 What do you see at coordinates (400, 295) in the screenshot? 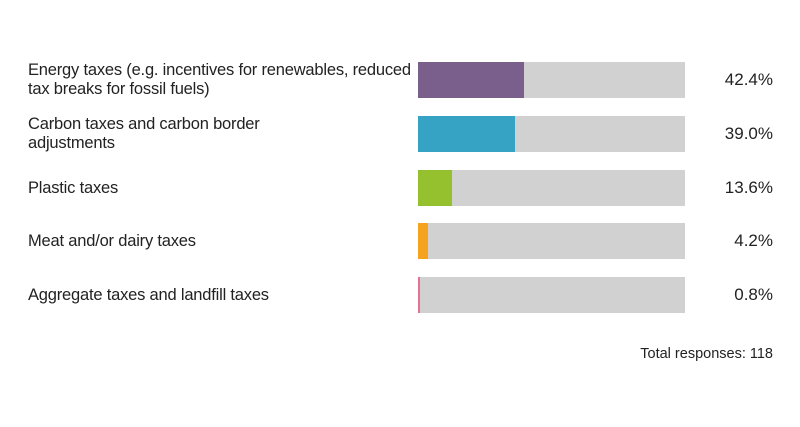
I see `bar-row: Aggregate taxes and landfill taxes 0.8%` at bounding box center [400, 295].